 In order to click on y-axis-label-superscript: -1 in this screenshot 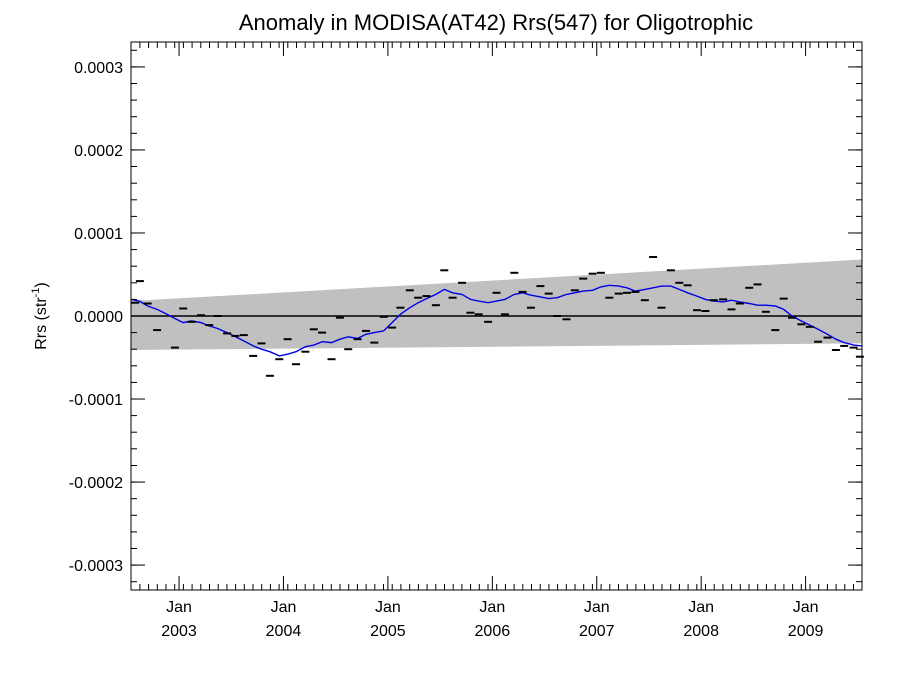, I will do `click(36, 293)`.